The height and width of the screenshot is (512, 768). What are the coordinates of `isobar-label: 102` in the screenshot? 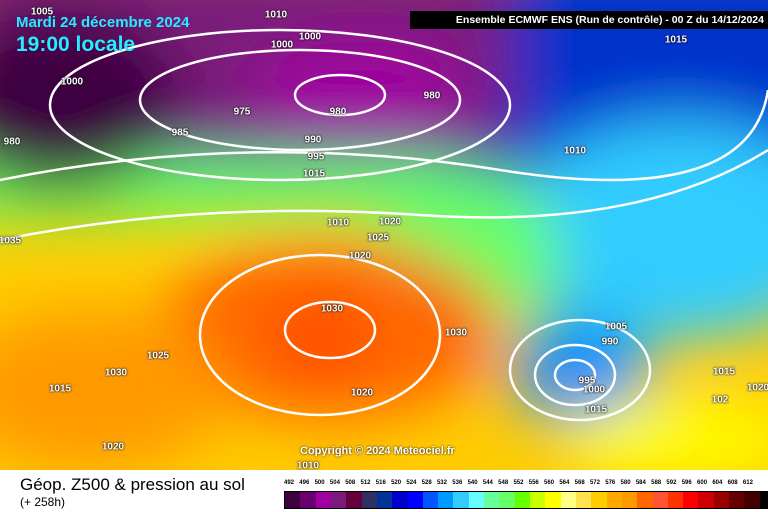 It's located at (720, 400).